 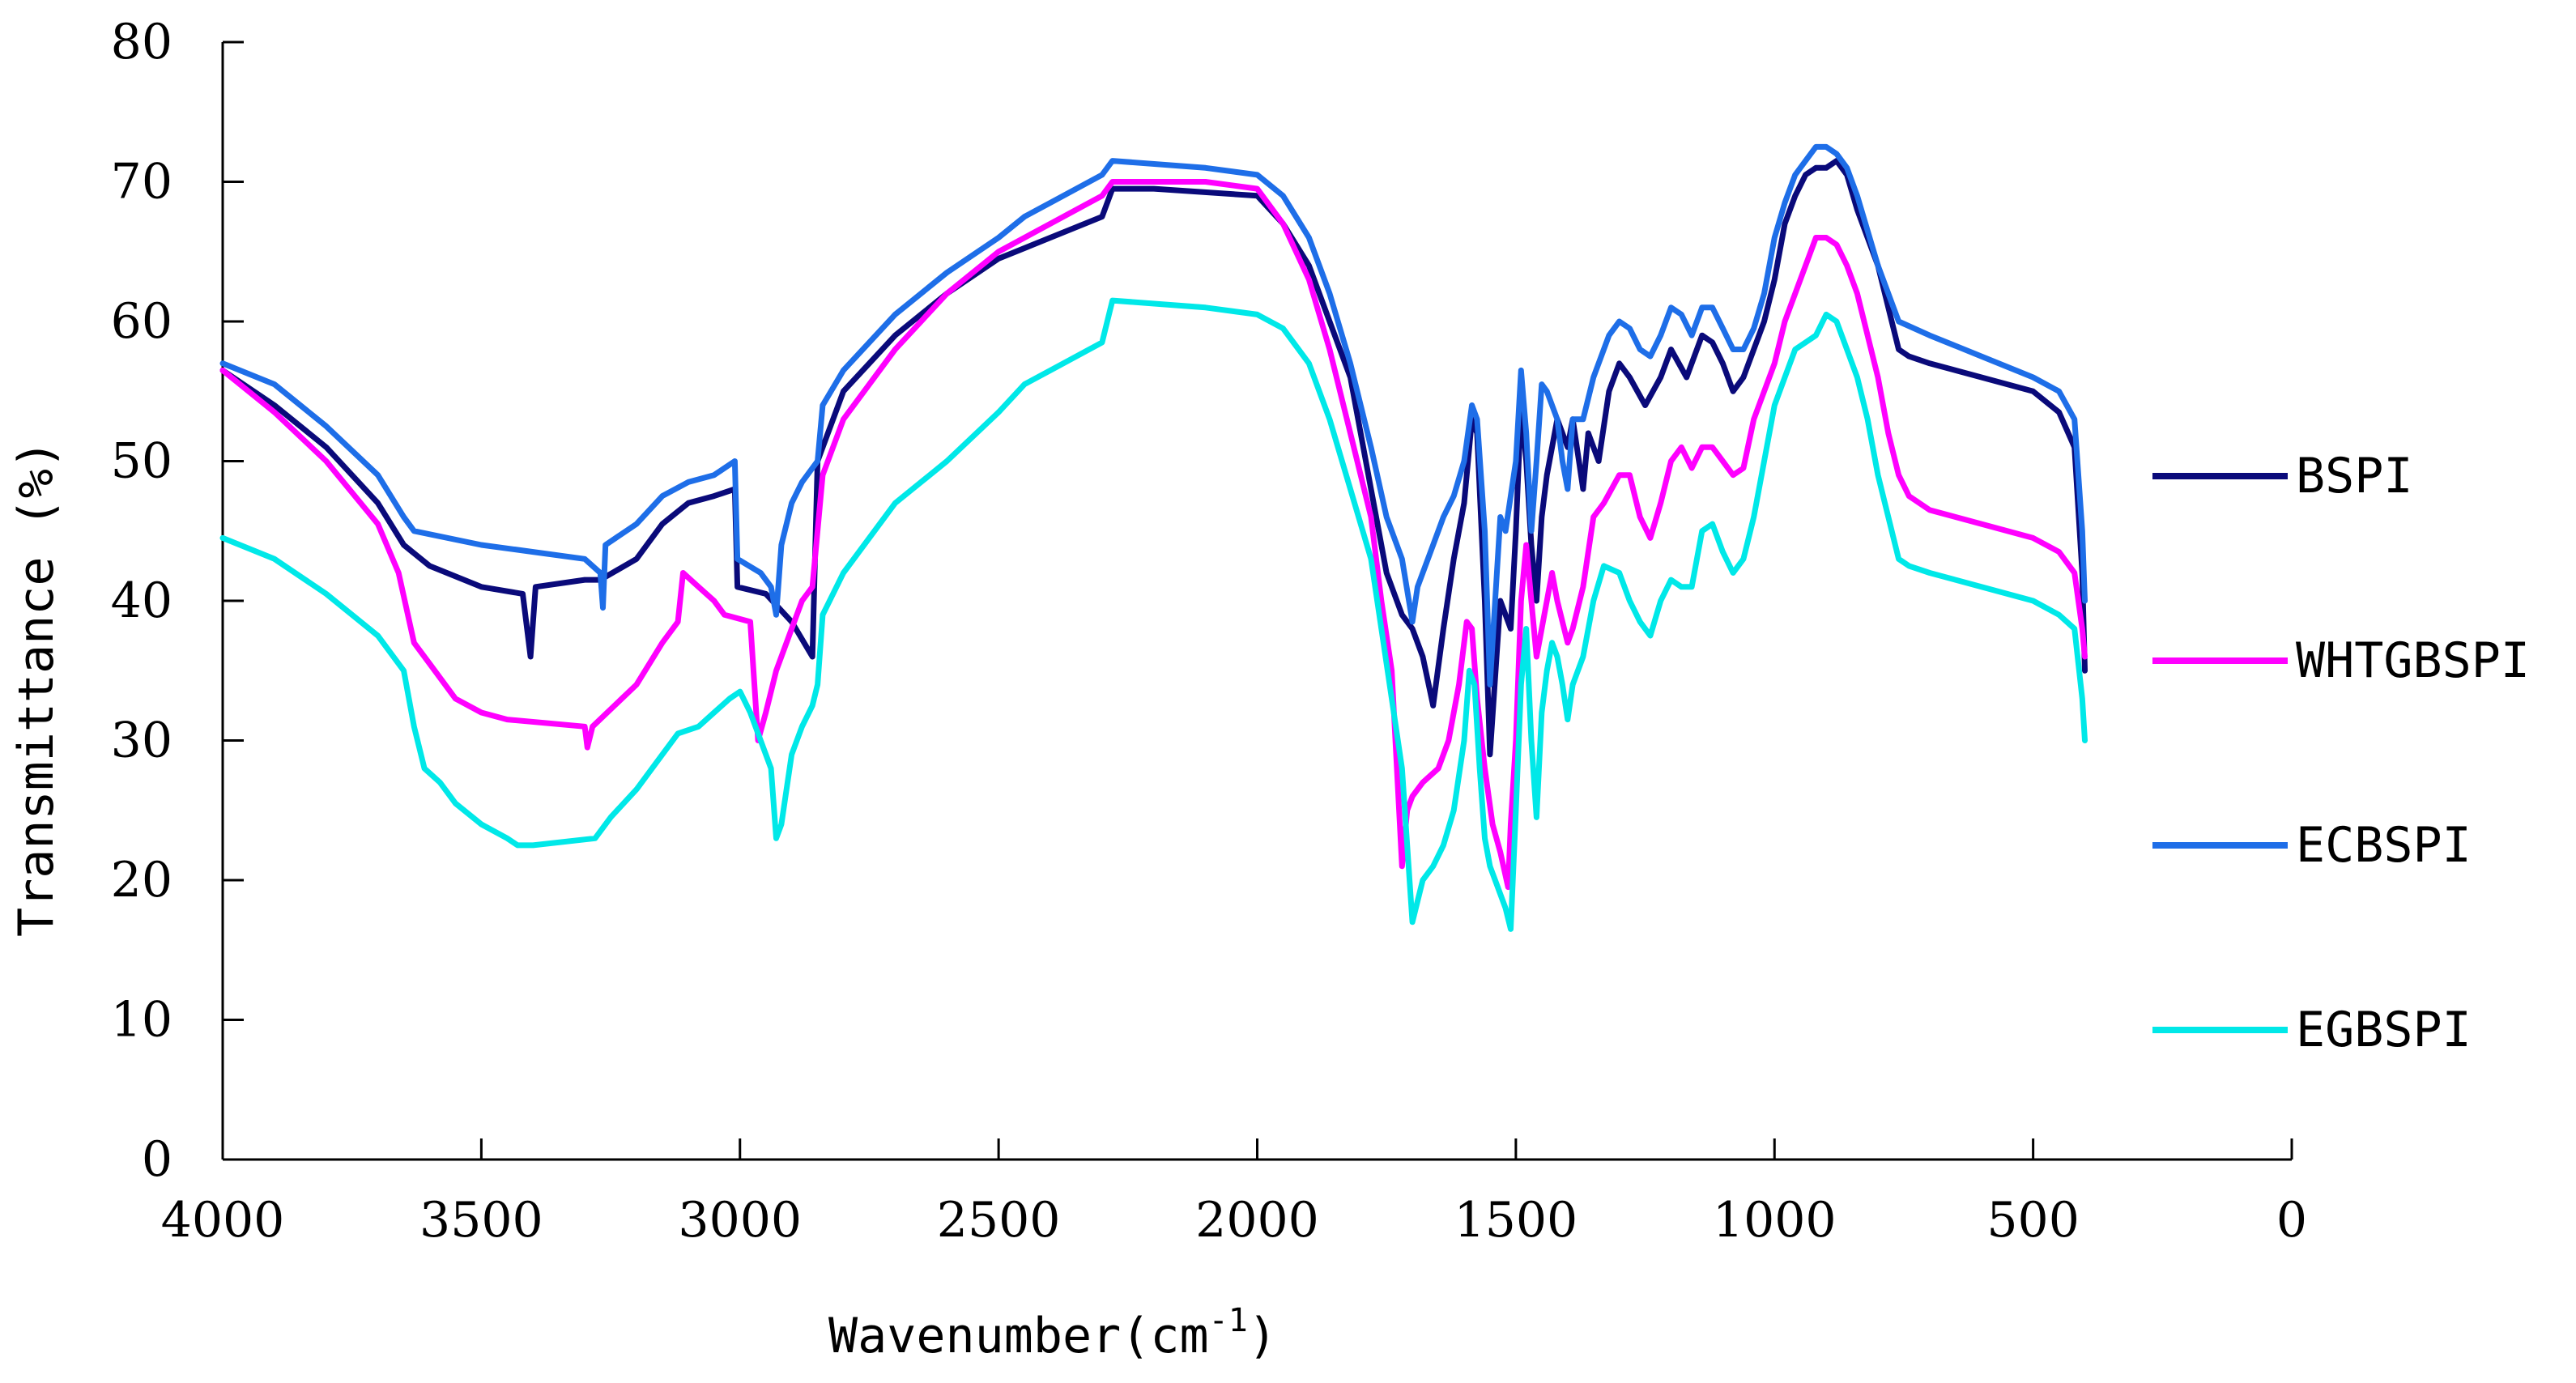 I want to click on y-tick-label: 30, so click(x=141, y=741).